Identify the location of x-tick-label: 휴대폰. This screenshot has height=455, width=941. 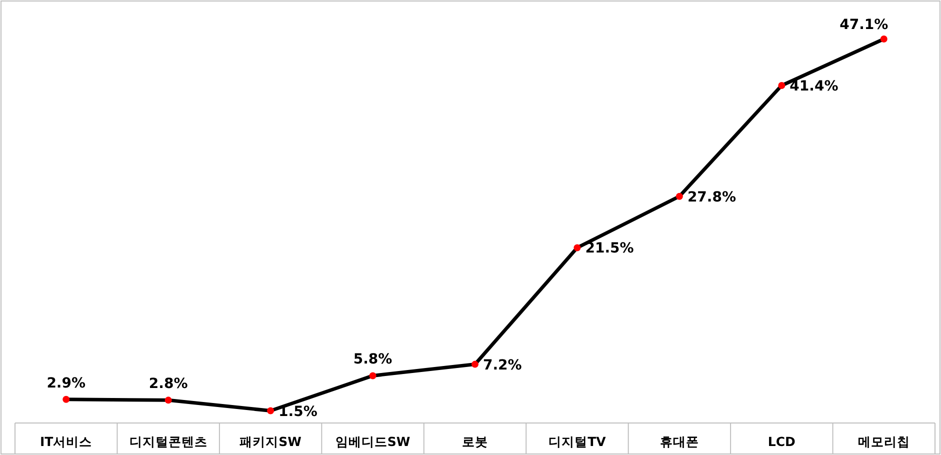
(679, 441).